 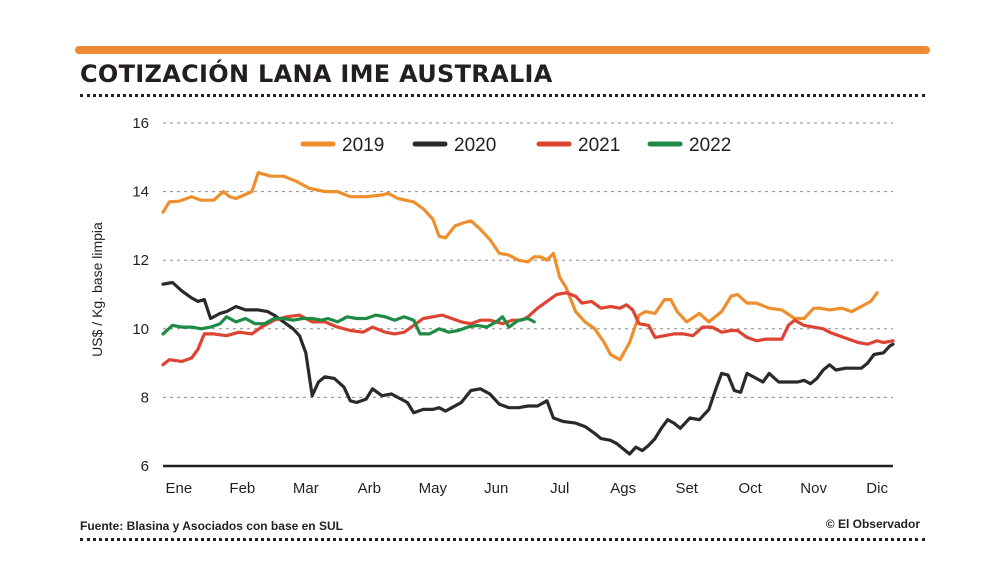 I want to click on x-tick-label: Jul, so click(x=559, y=488).